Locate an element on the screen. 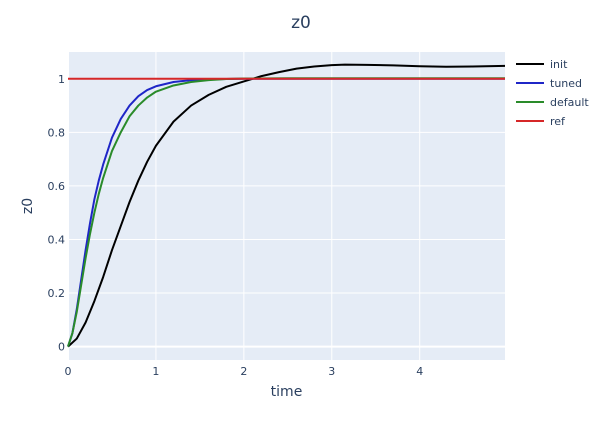  y-tick-label: 1 is located at coordinates (61, 79).